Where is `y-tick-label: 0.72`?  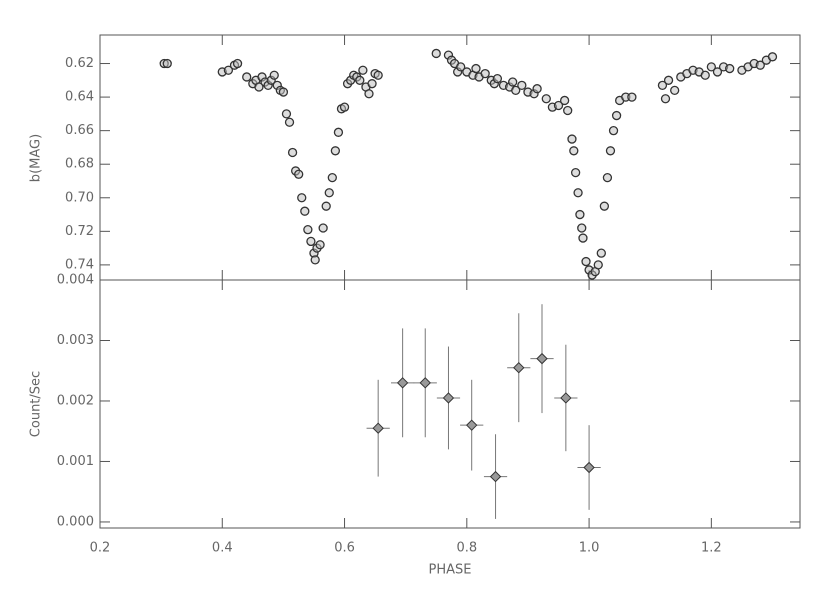 y-tick-label: 0.72 is located at coordinates (79, 231).